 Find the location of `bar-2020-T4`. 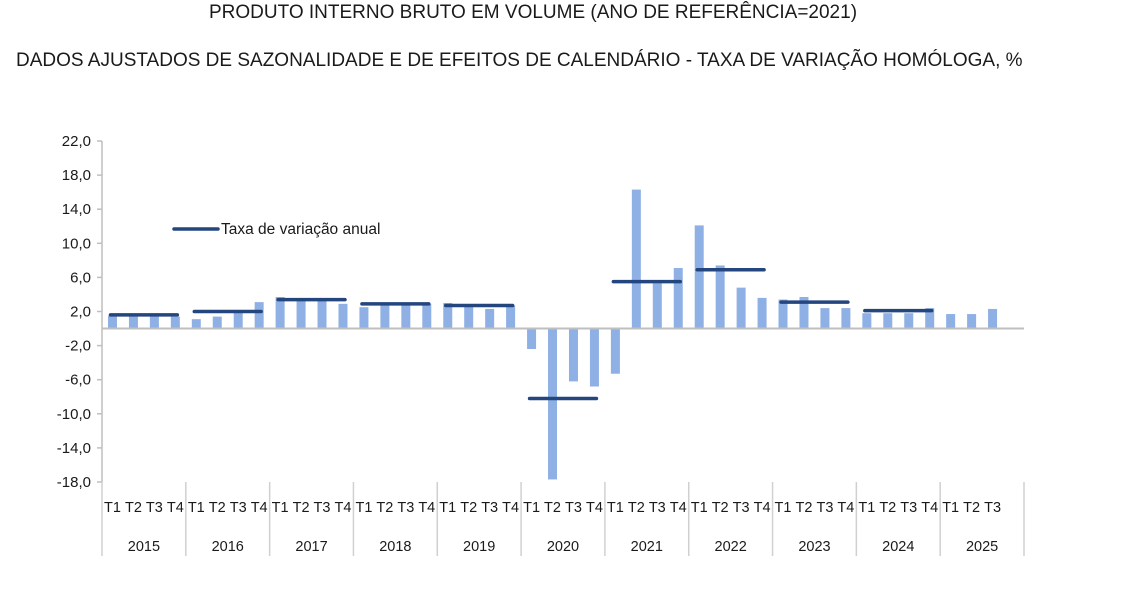

bar-2020-T4 is located at coordinates (594, 357).